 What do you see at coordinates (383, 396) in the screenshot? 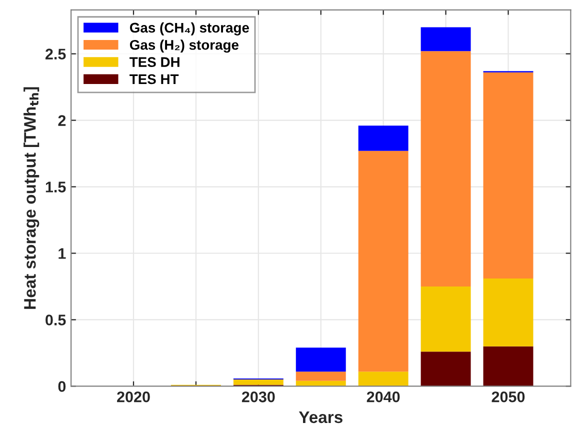
I see `x-tick-label: 2040` at bounding box center [383, 396].